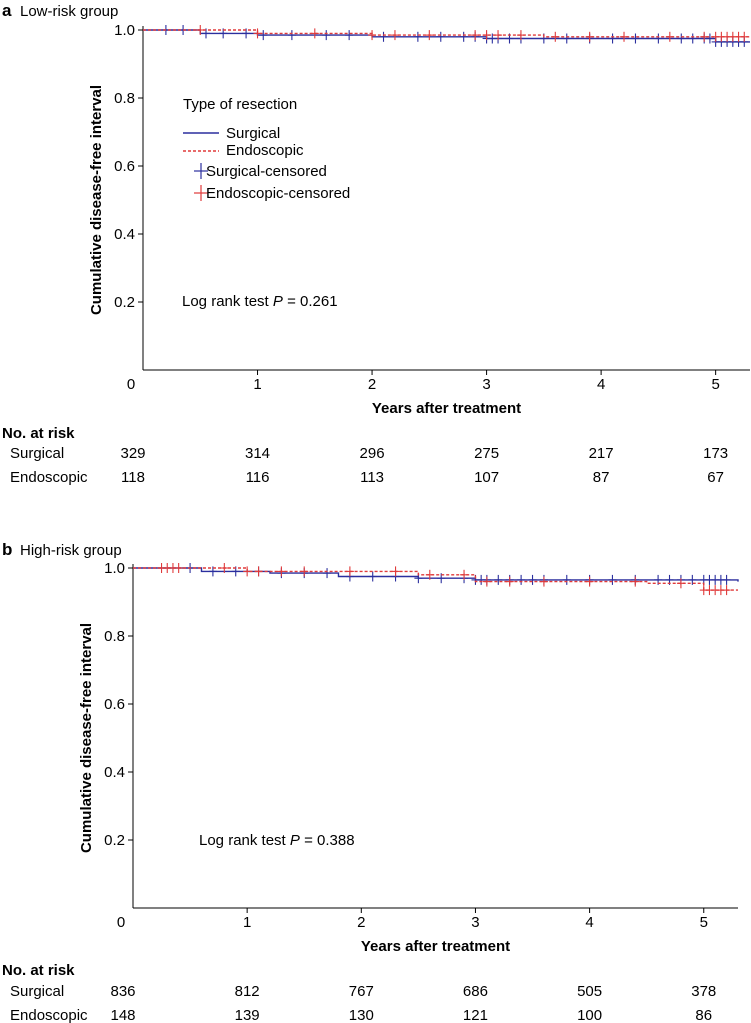  What do you see at coordinates (86, 738) in the screenshot?
I see `y-axis-title: Cumulative disease-free interval` at bounding box center [86, 738].